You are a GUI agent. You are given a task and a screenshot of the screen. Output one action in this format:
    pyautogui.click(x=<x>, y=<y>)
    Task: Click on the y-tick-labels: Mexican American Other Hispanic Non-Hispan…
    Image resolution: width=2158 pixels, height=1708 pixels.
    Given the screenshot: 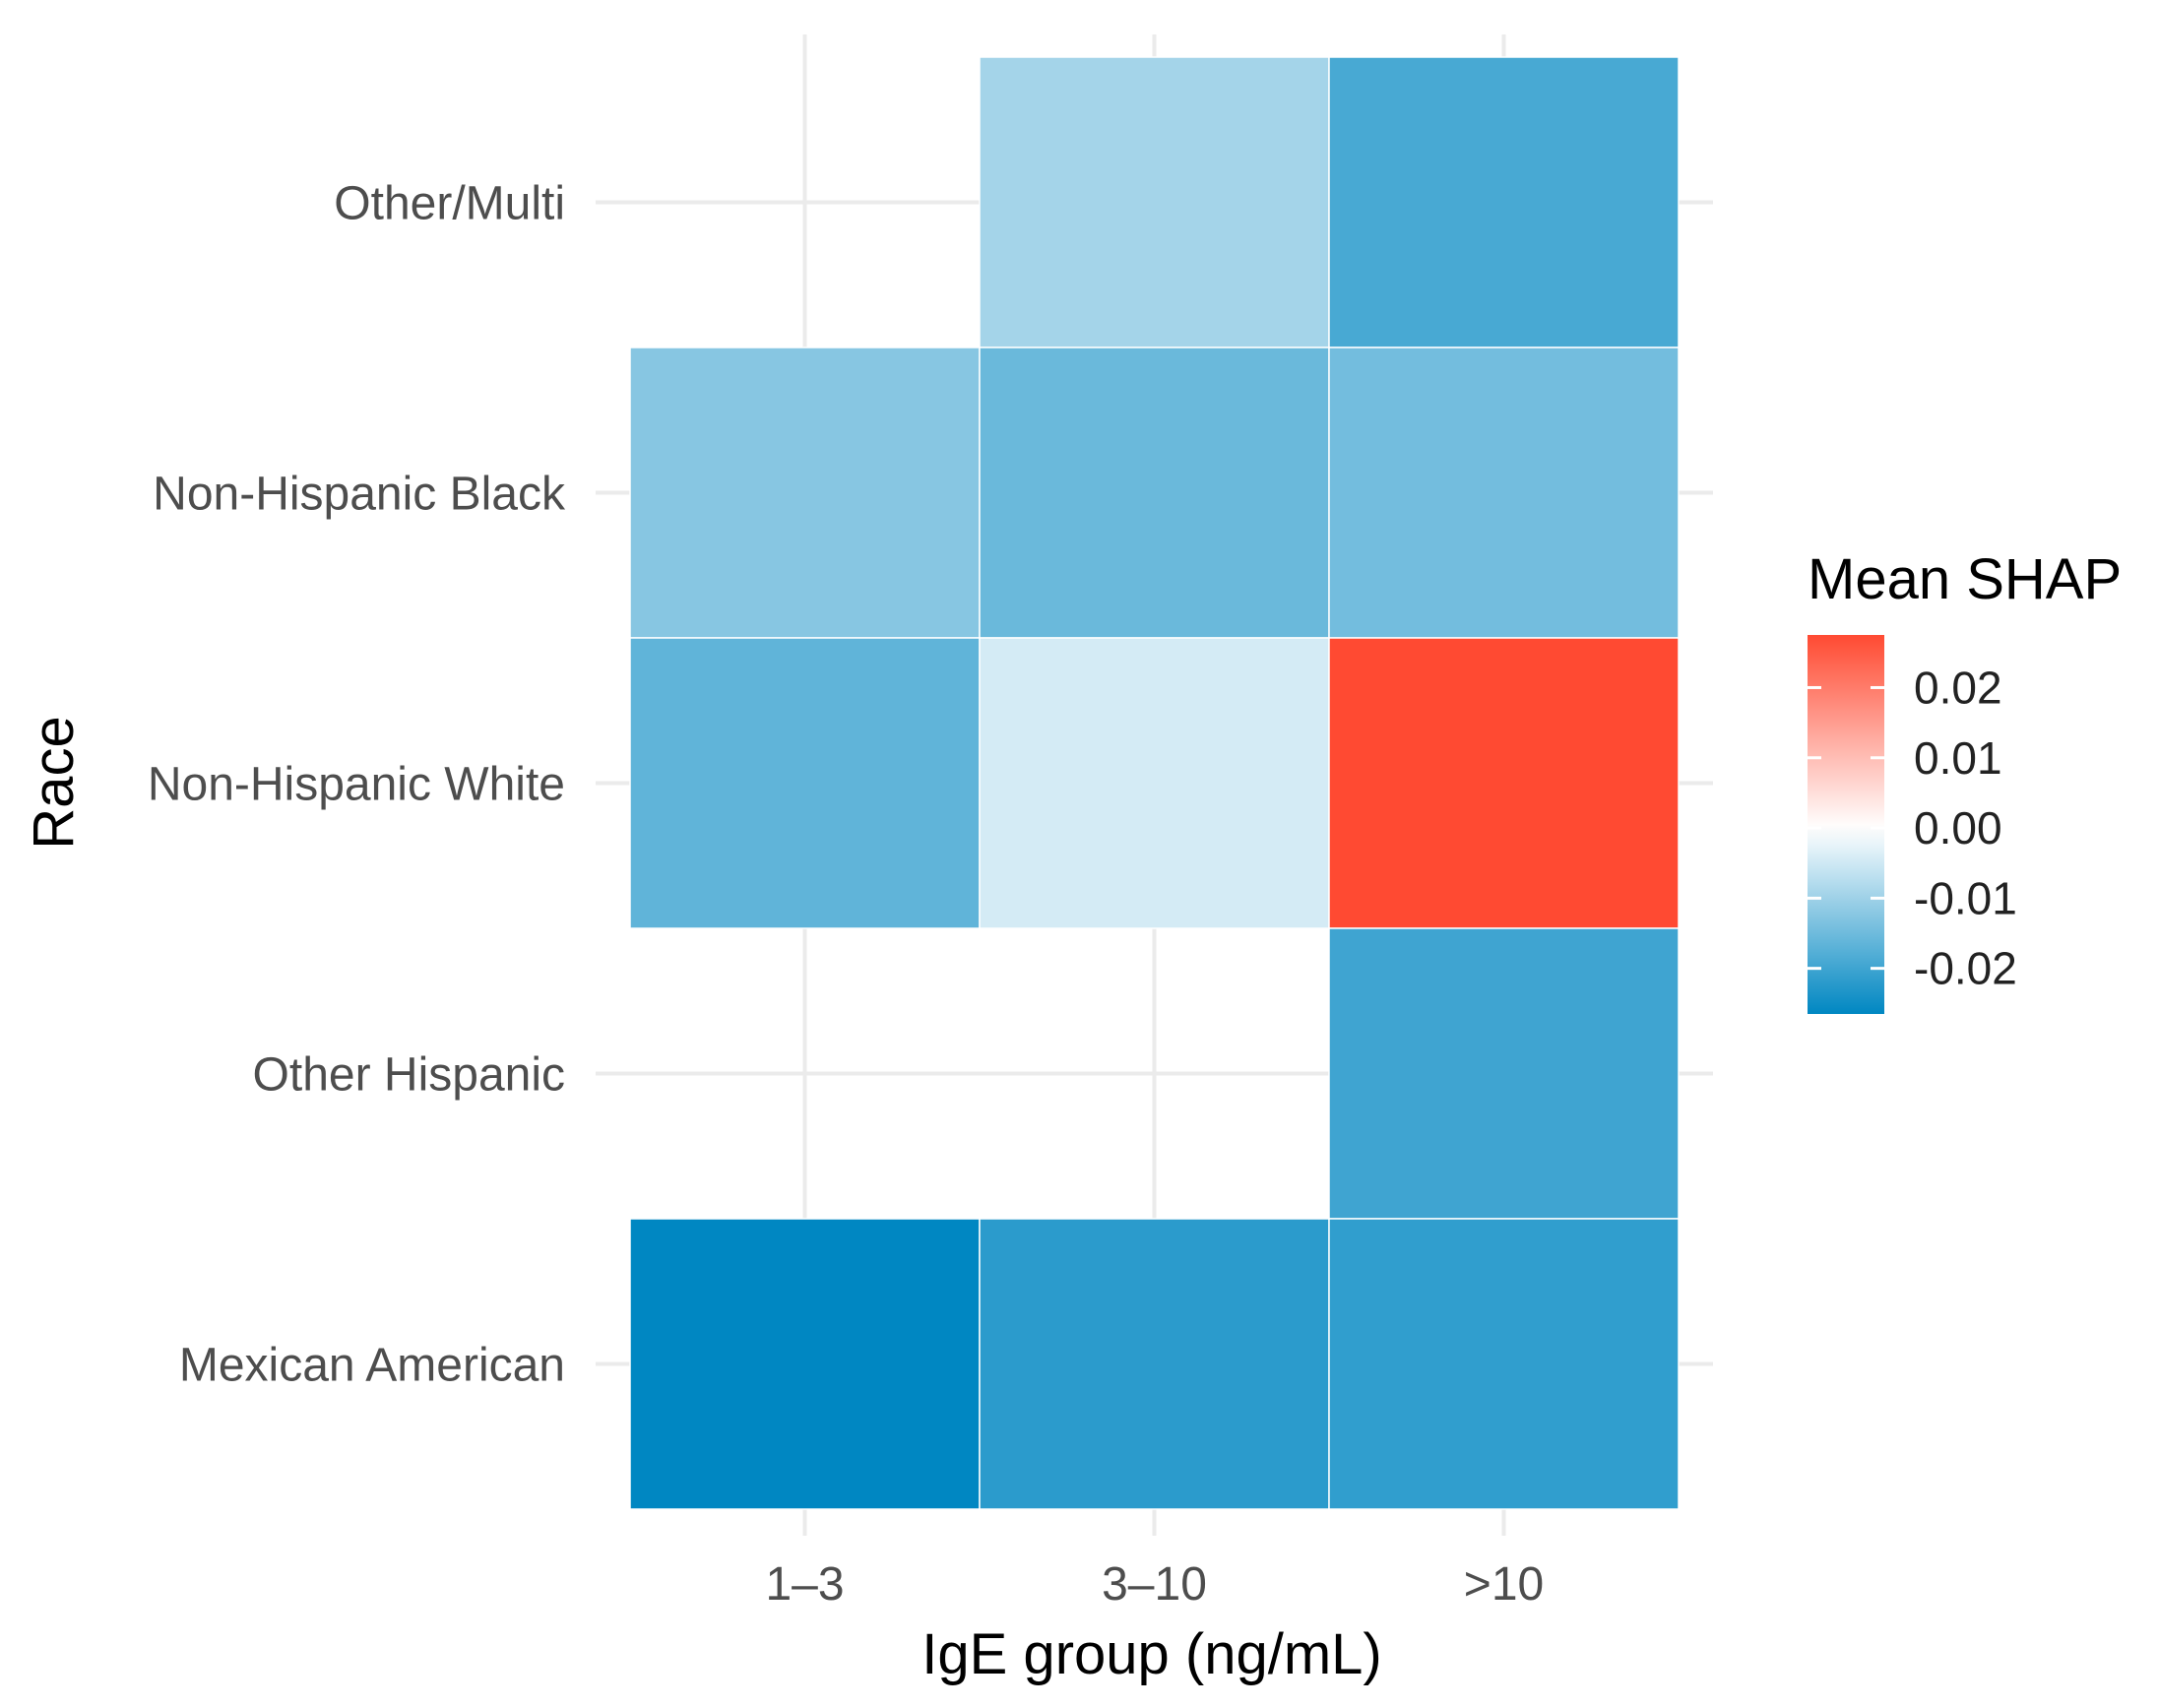 What is the action you would take?
    pyautogui.click(x=357, y=785)
    